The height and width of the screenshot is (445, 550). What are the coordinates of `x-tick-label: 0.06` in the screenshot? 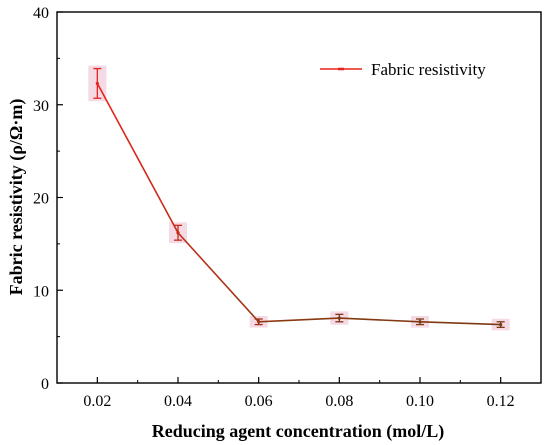 It's located at (259, 401).